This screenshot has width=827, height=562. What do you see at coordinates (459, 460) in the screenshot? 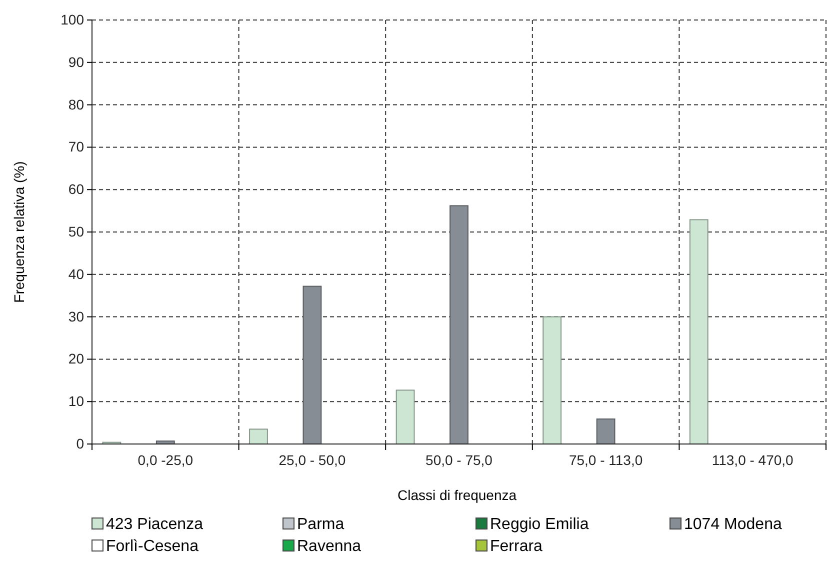
I see `x-tick-label: 50,0 - 75,0` at bounding box center [459, 460].